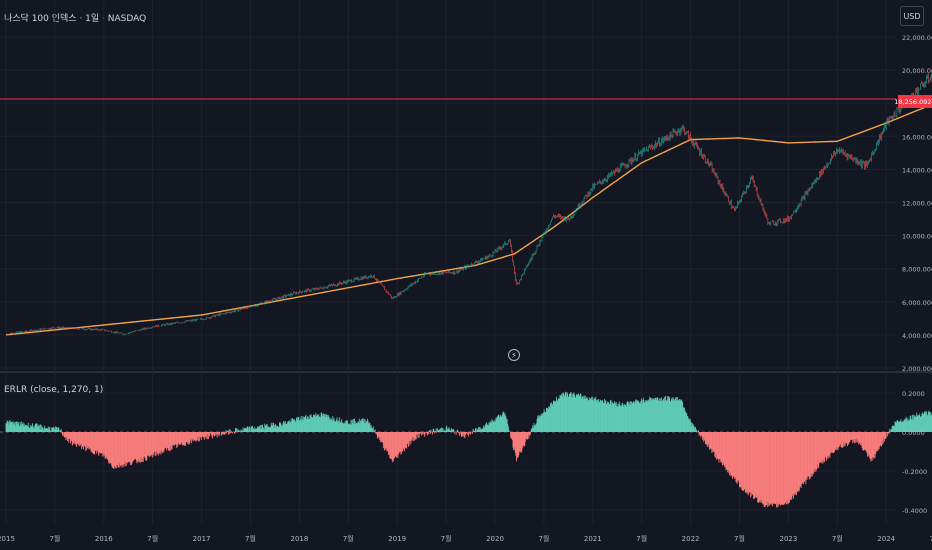 The image size is (932, 550). Describe the element at coordinates (104, 539) in the screenshot. I see `x-tick-label: 2016` at that location.